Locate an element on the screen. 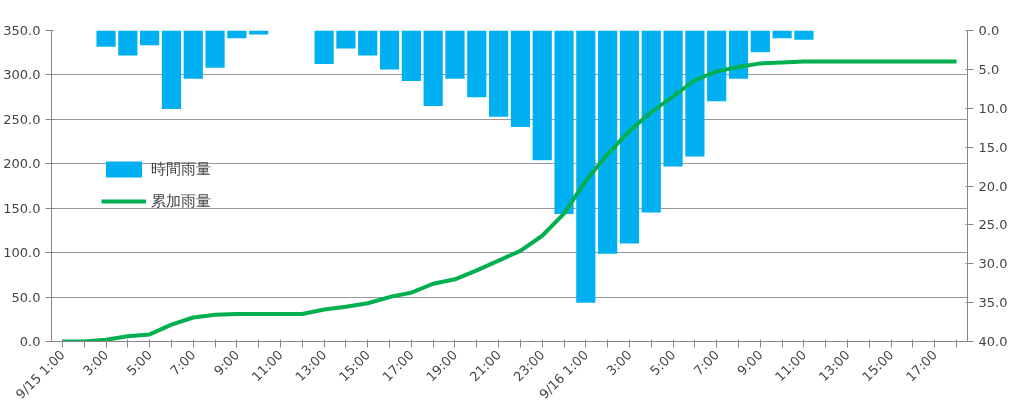 The height and width of the screenshot is (416, 1025). y2-tick-label: 15.0 is located at coordinates (993, 147).